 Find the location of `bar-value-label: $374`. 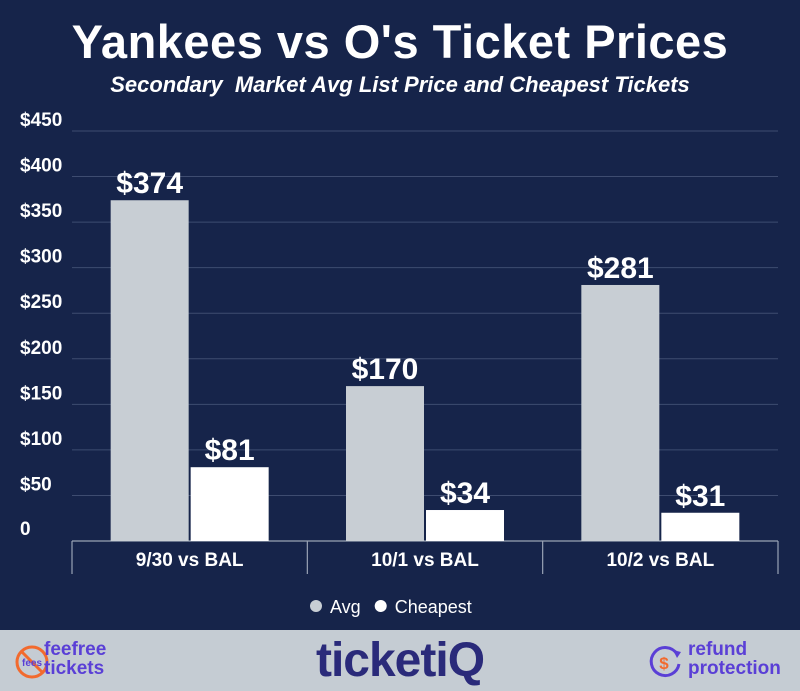

bar-value-label: $374 is located at coordinates (149, 183).